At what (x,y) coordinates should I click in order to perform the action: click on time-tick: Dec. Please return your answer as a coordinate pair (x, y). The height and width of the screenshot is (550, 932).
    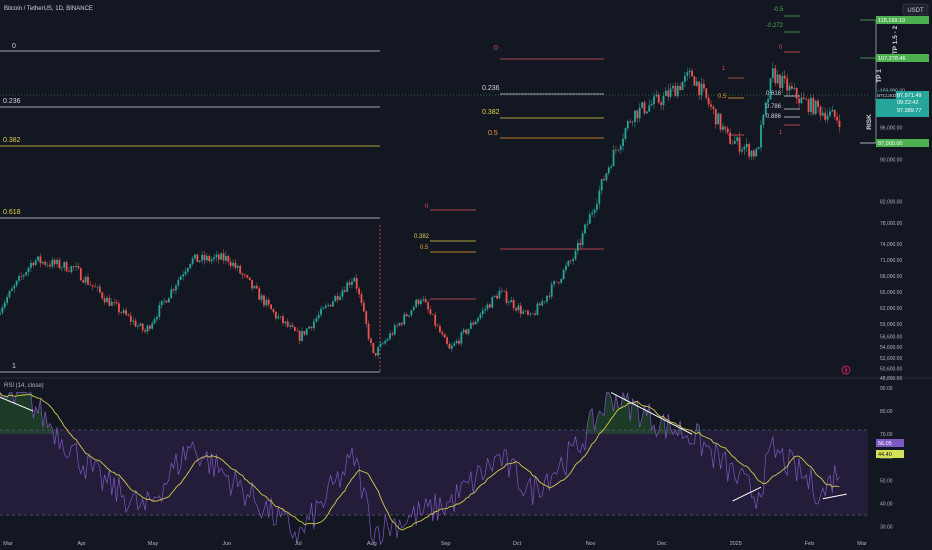
    Looking at the image, I should click on (662, 544).